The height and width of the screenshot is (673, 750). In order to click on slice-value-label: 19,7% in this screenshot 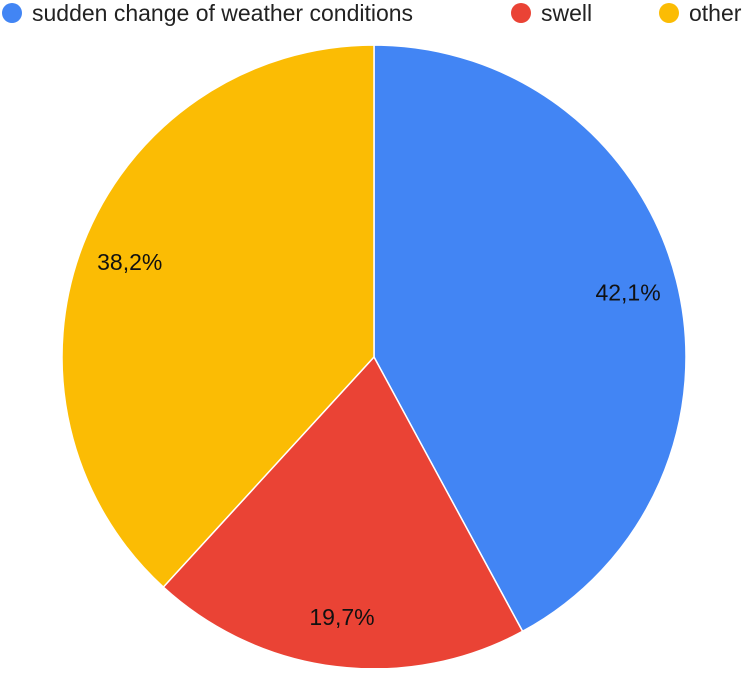, I will do `click(341, 617)`.